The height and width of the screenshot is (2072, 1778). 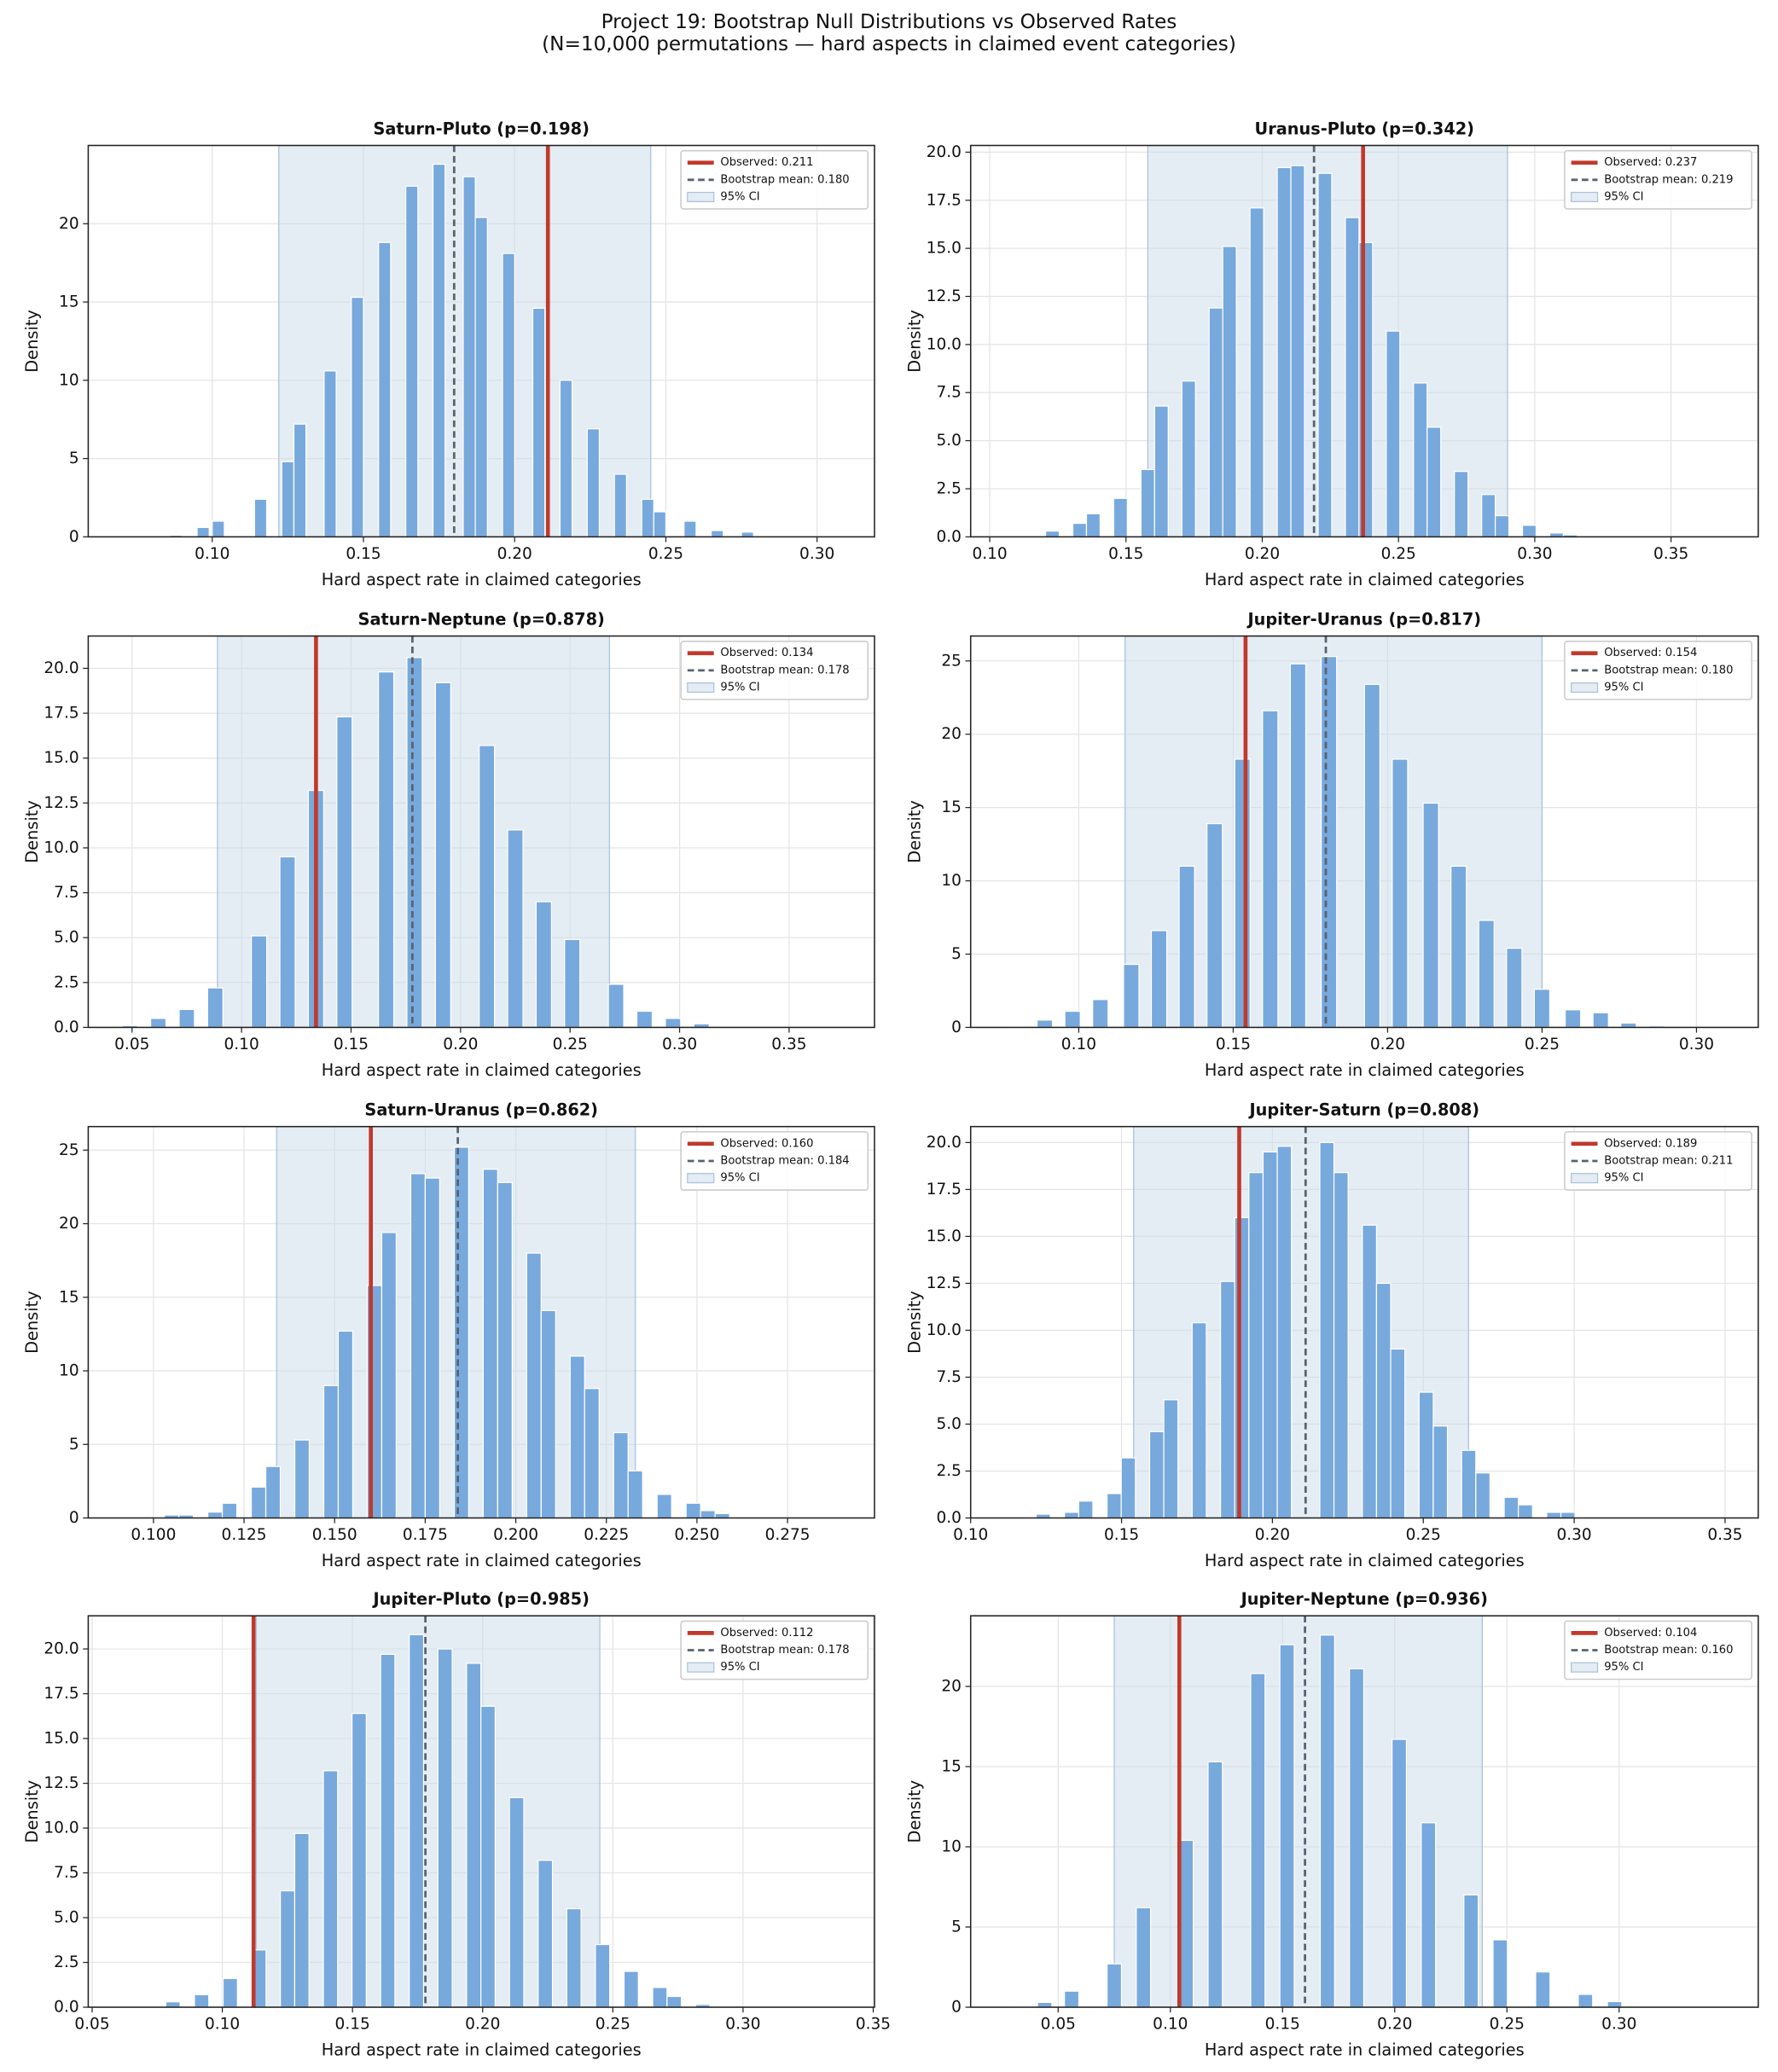 What do you see at coordinates (1301, 1322) in the screenshot?
I see `ci-band` at bounding box center [1301, 1322].